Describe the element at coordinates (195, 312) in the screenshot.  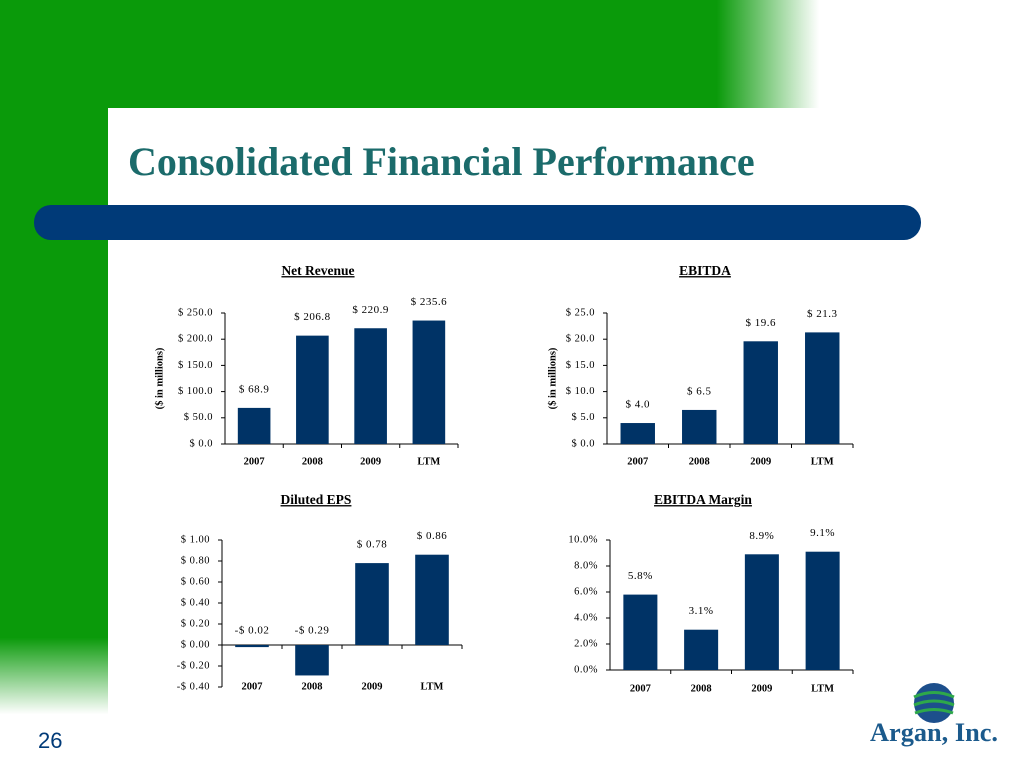
I see `y-tick-label: $ 250.0` at that location.